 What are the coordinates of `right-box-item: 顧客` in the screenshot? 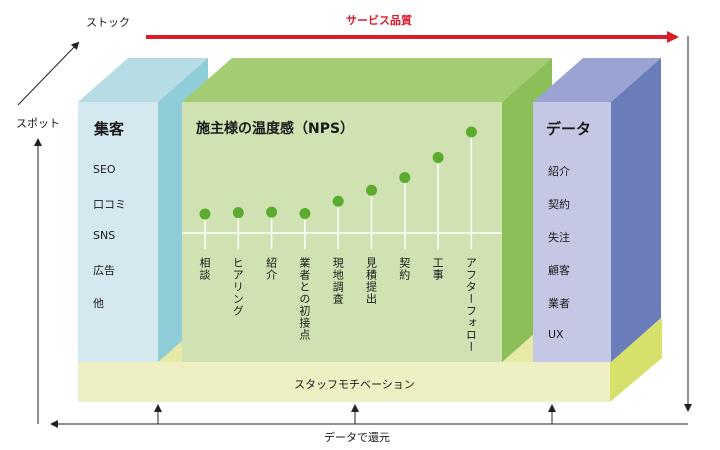 It's located at (559, 270).